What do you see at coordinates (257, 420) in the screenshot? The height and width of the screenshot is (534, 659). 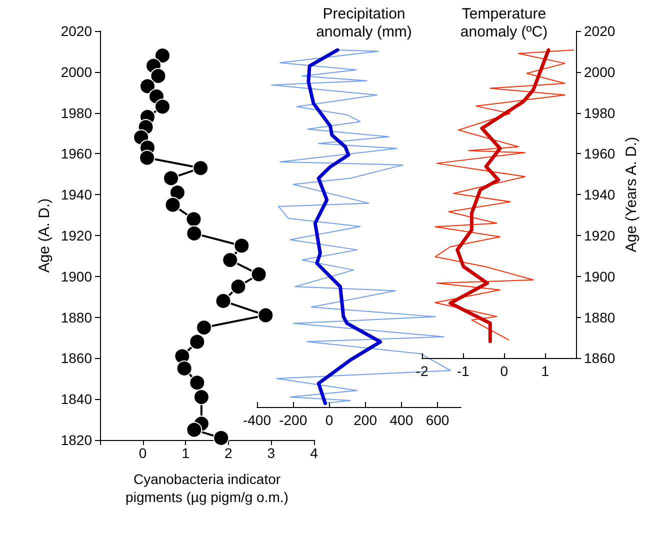 I see `x2-tick-label: -400` at bounding box center [257, 420].